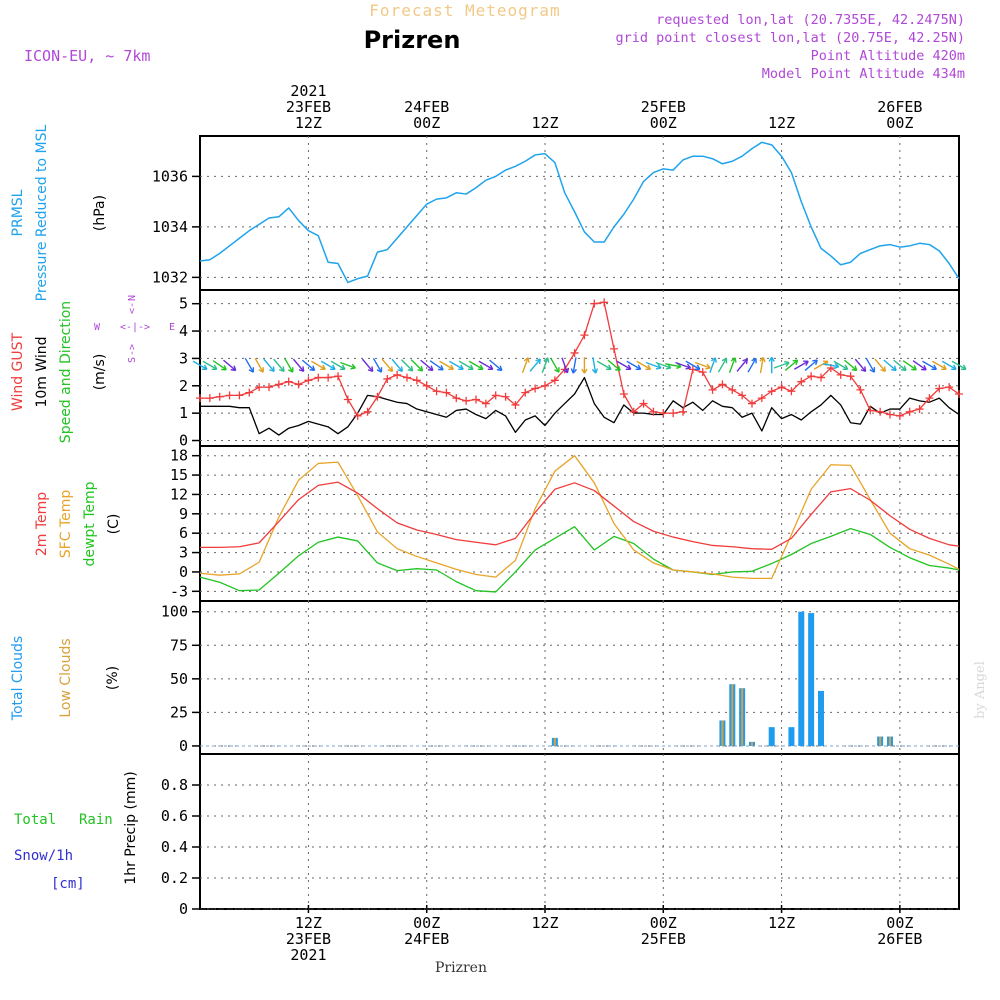 The image size is (1000, 1000). What do you see at coordinates (179, 591) in the screenshot?
I see `ytick-label-temperature: -3` at bounding box center [179, 591].